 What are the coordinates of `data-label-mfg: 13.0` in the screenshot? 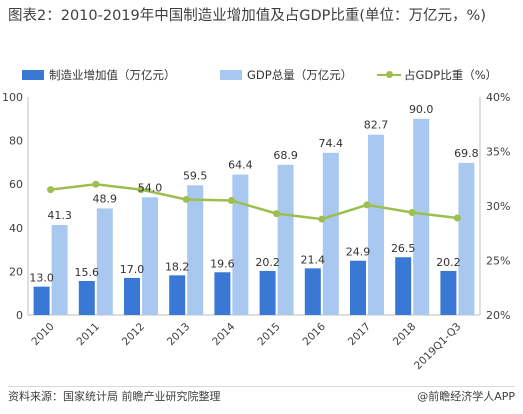 It's located at (41, 278).